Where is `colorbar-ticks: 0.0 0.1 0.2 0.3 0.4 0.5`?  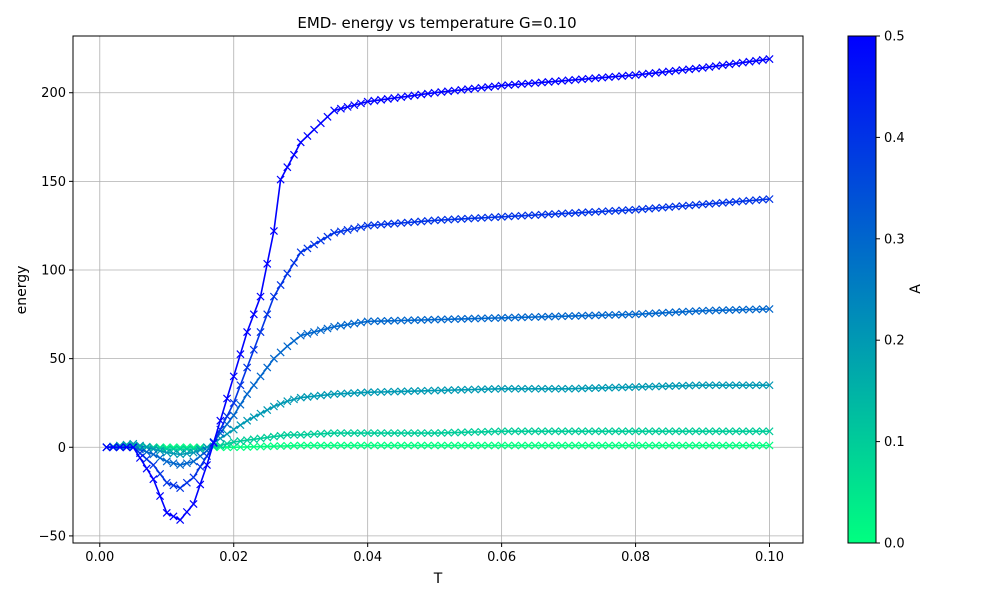 colorbar-ticks: 0.0 0.1 0.2 0.3 0.4 0.5 is located at coordinates (890, 291).